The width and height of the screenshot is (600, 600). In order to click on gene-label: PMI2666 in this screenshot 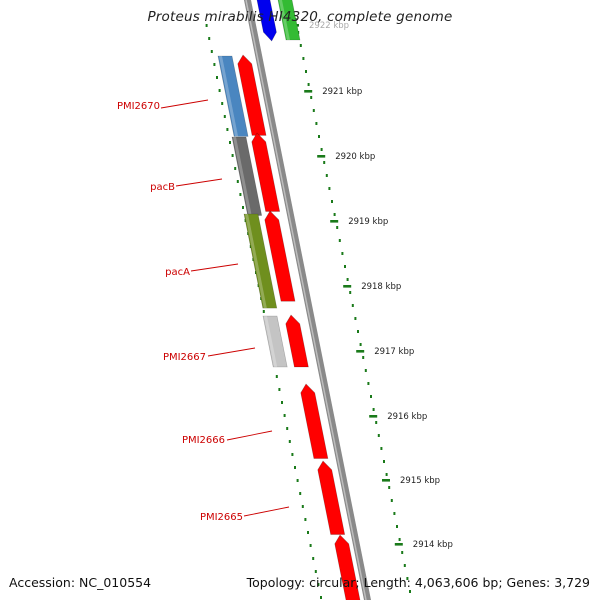, I will do `click(203, 440)`.